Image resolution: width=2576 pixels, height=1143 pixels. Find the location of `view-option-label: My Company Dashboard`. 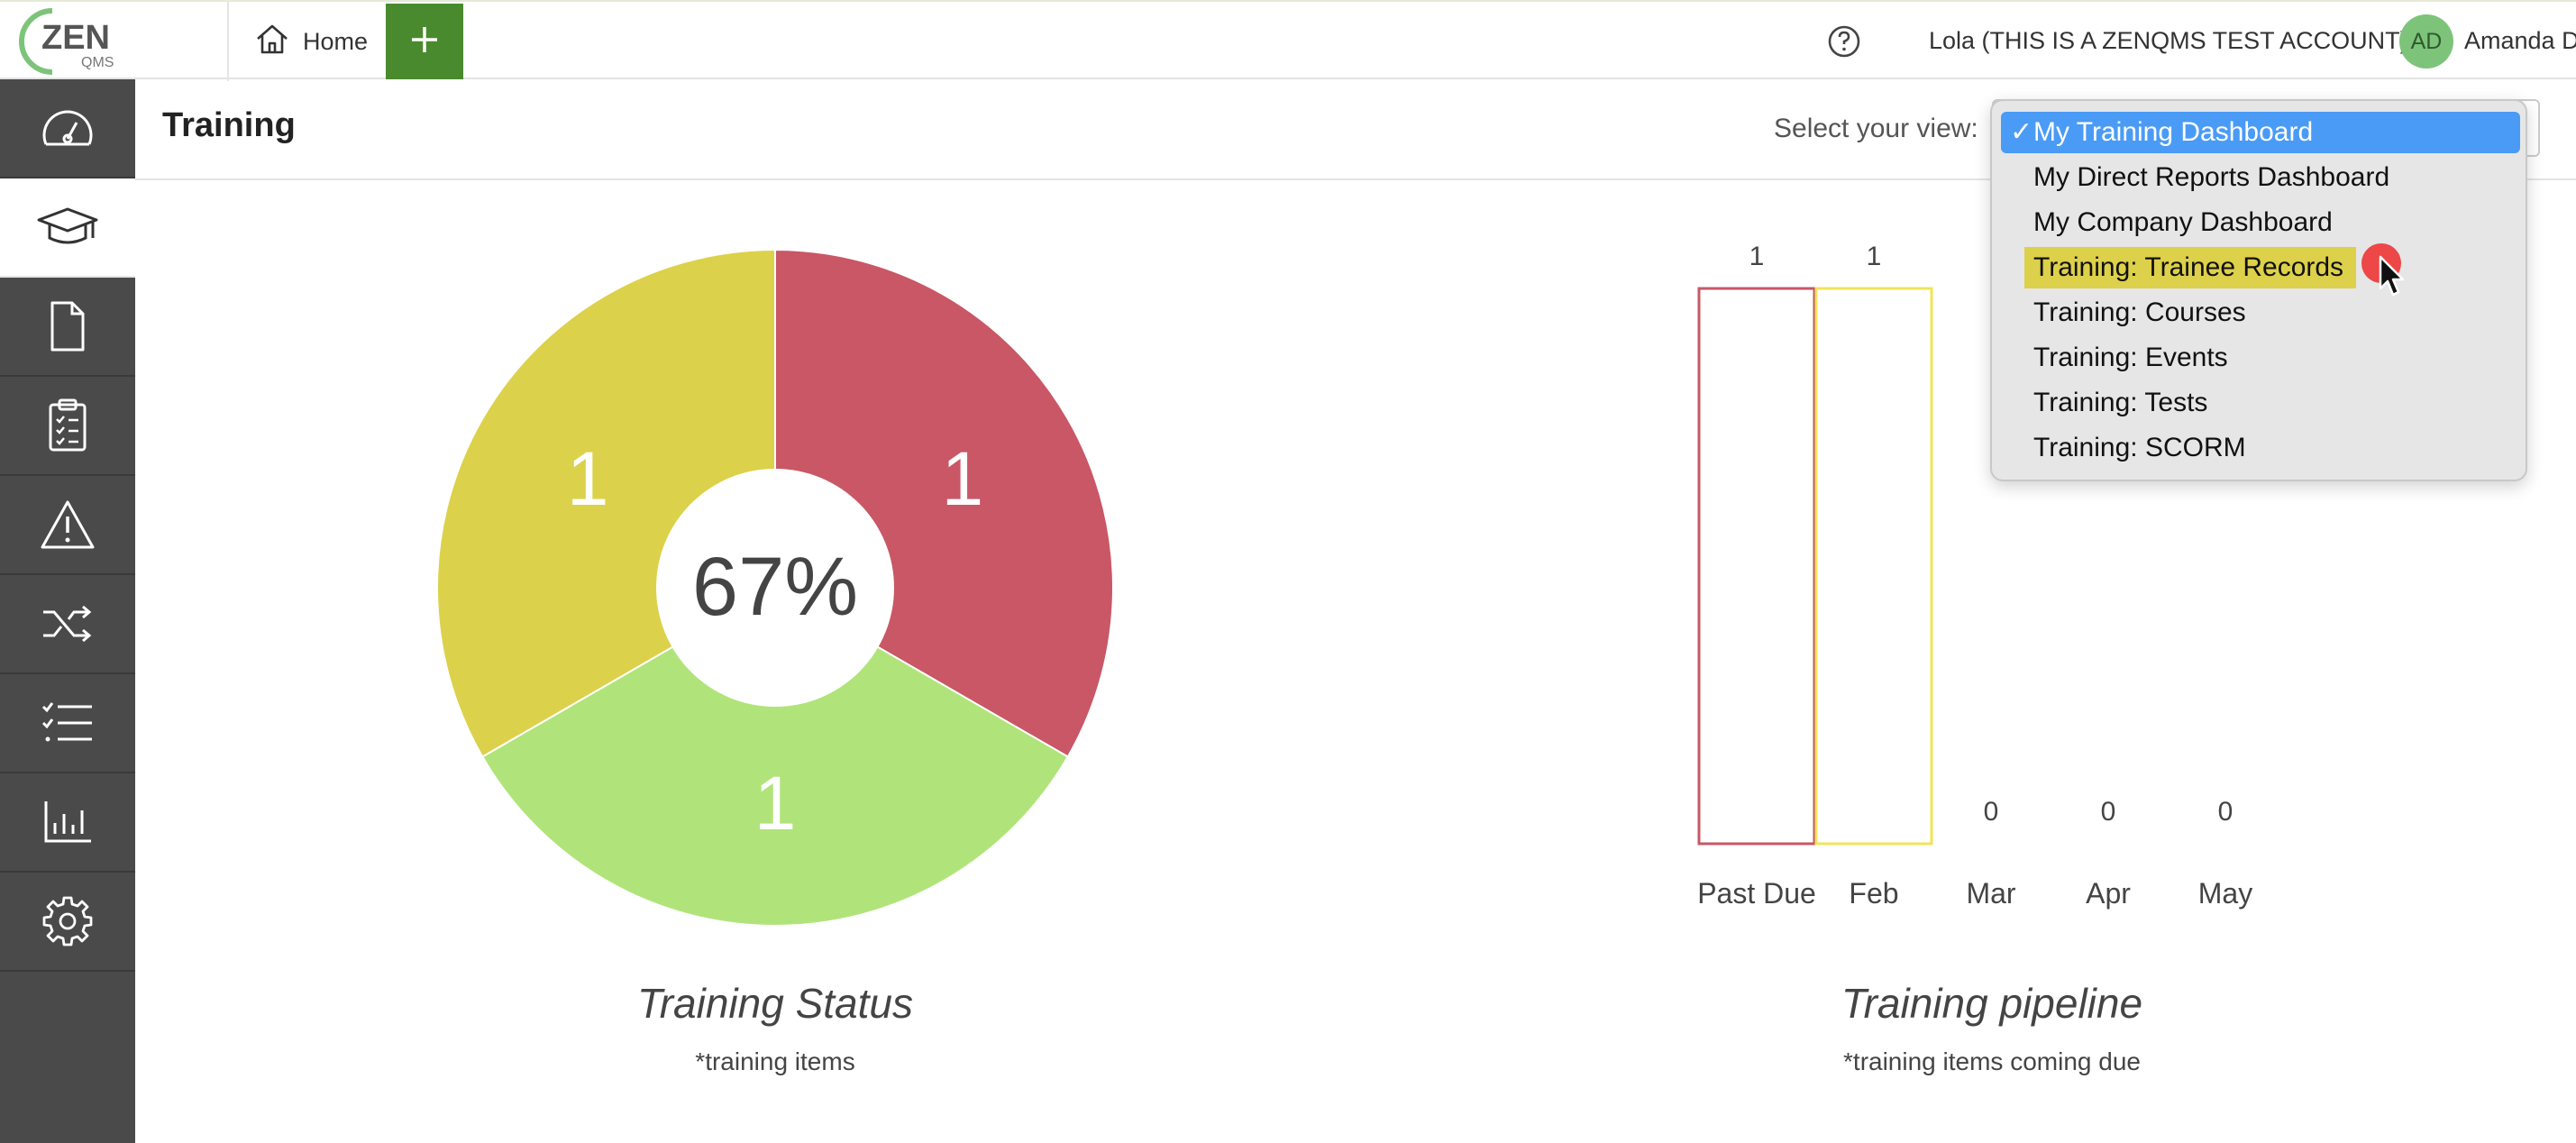

view-option-label: My Company Dashboard is located at coordinates (2183, 222).